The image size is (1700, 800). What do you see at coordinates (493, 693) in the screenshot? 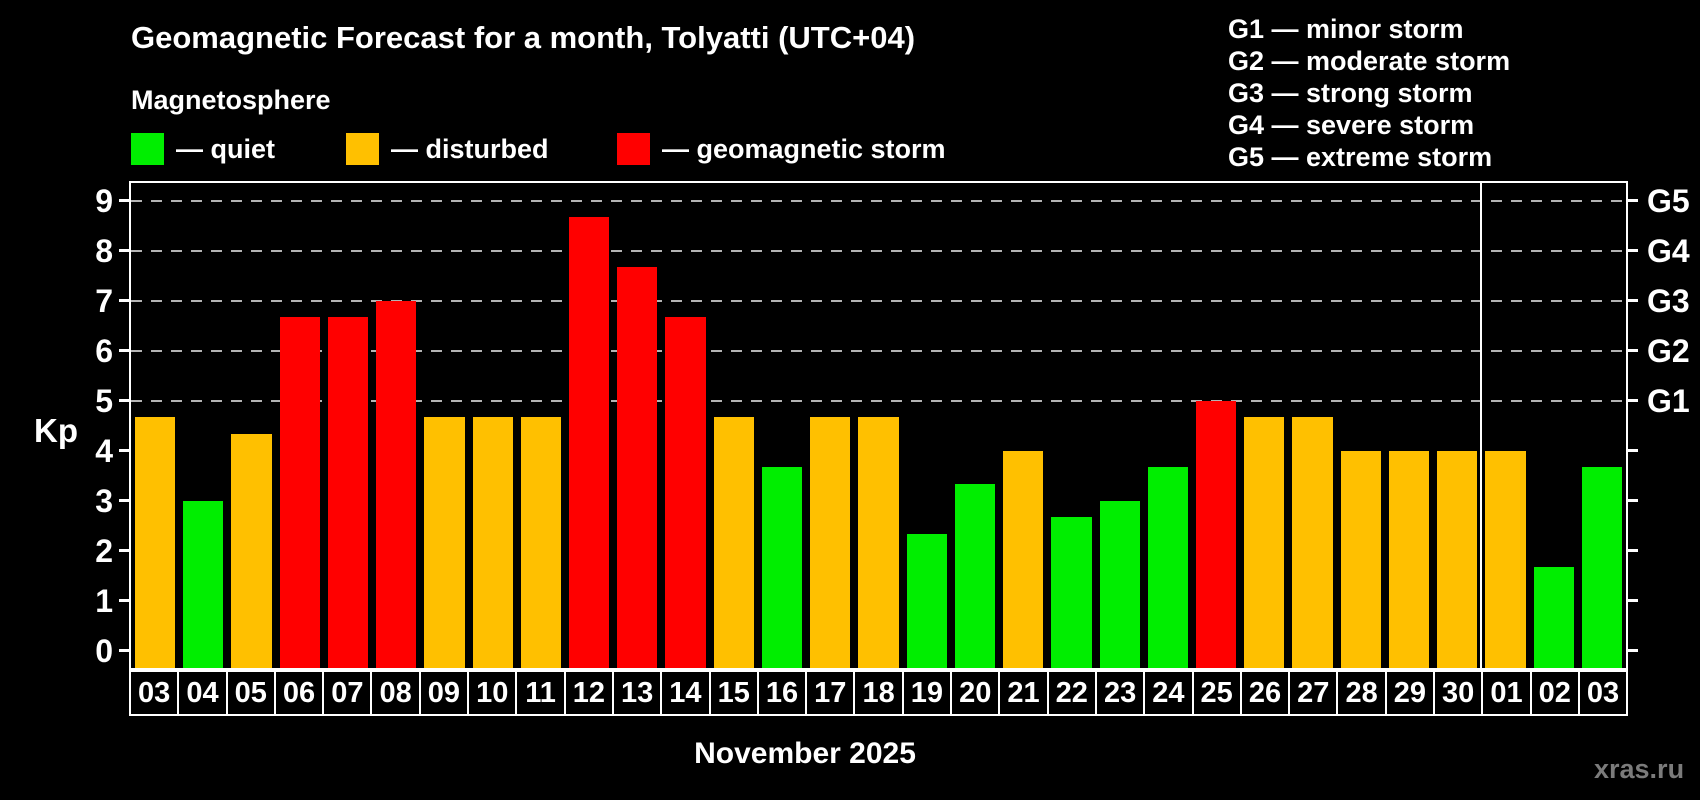
I see `day-label-10: 10` at bounding box center [493, 693].